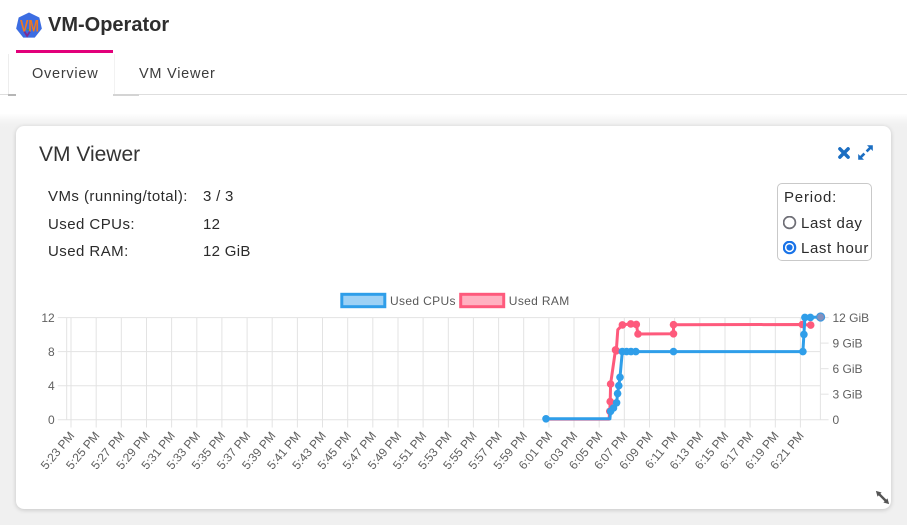 The width and height of the screenshot is (907, 525). I want to click on svg-text: 3 GiB, so click(848, 394).